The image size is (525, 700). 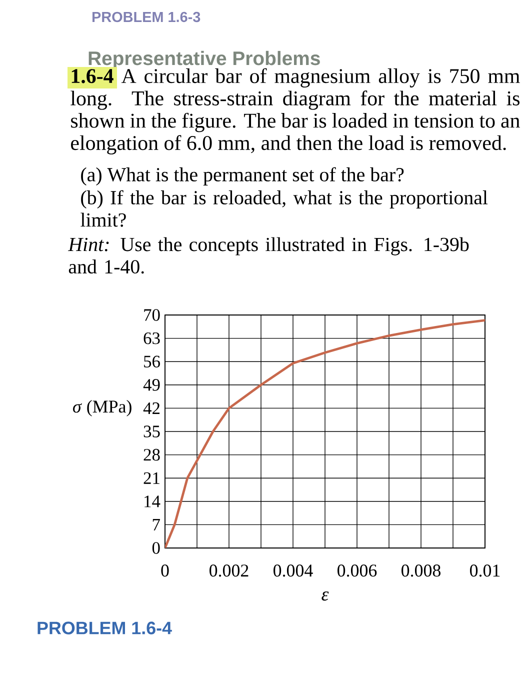 What do you see at coordinates (152, 338) in the screenshot?
I see `y-tick-label: 63` at bounding box center [152, 338].